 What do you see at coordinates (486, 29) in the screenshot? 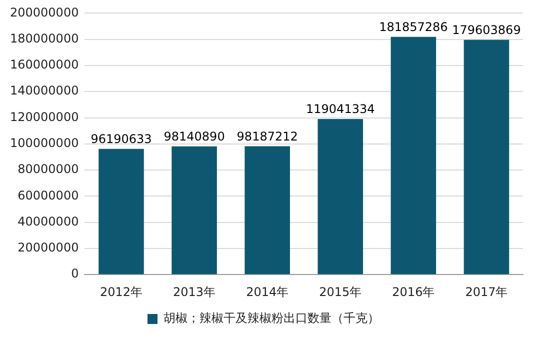
I see `data-label: 179603869` at bounding box center [486, 29].